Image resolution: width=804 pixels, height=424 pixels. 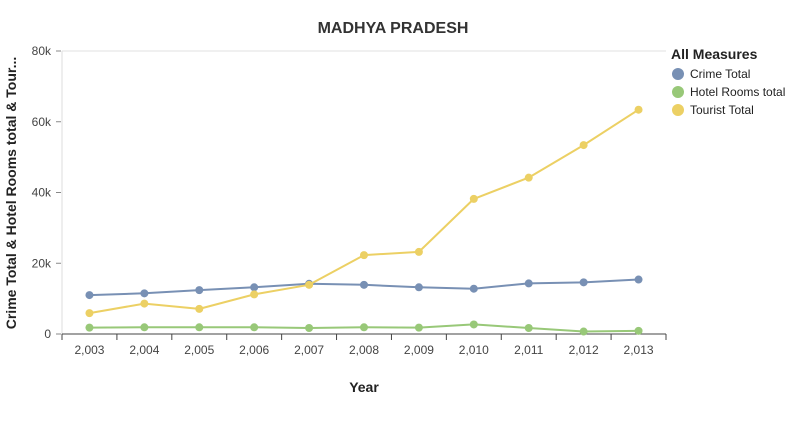 I want to click on x-tick-label: 2,012, so click(x=584, y=350).